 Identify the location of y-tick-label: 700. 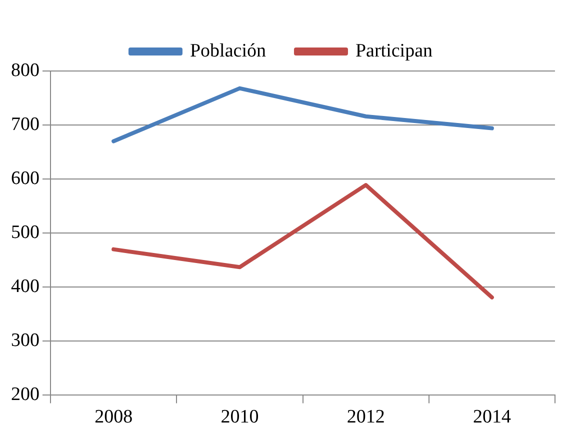
(25, 125).